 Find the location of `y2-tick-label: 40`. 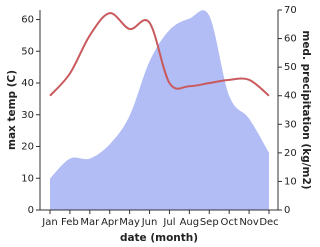

y2-tick-label: 40 is located at coordinates (290, 96).